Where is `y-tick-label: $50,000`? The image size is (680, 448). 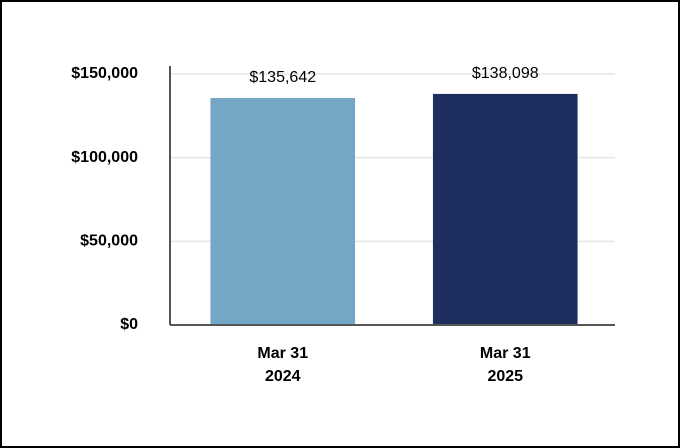
y-tick-label: $50,000 is located at coordinates (109, 241).